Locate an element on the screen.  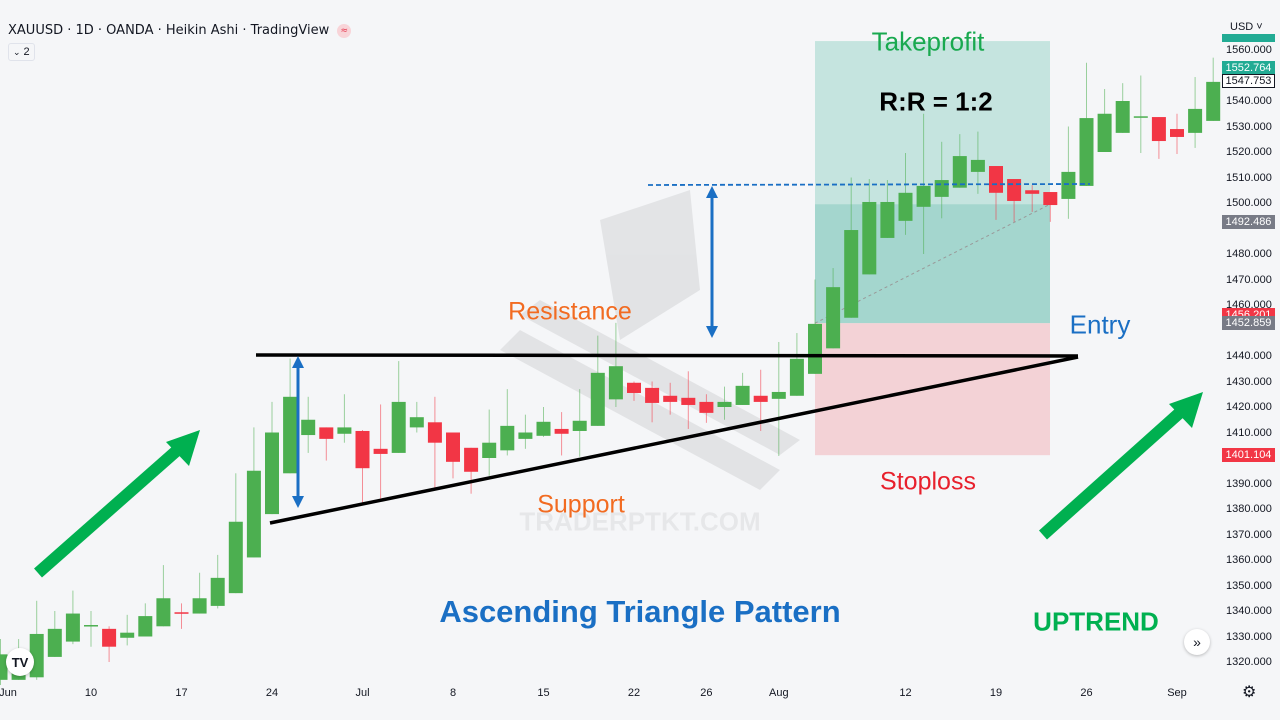
price-tick: 1420.000 is located at coordinates (1249, 407).